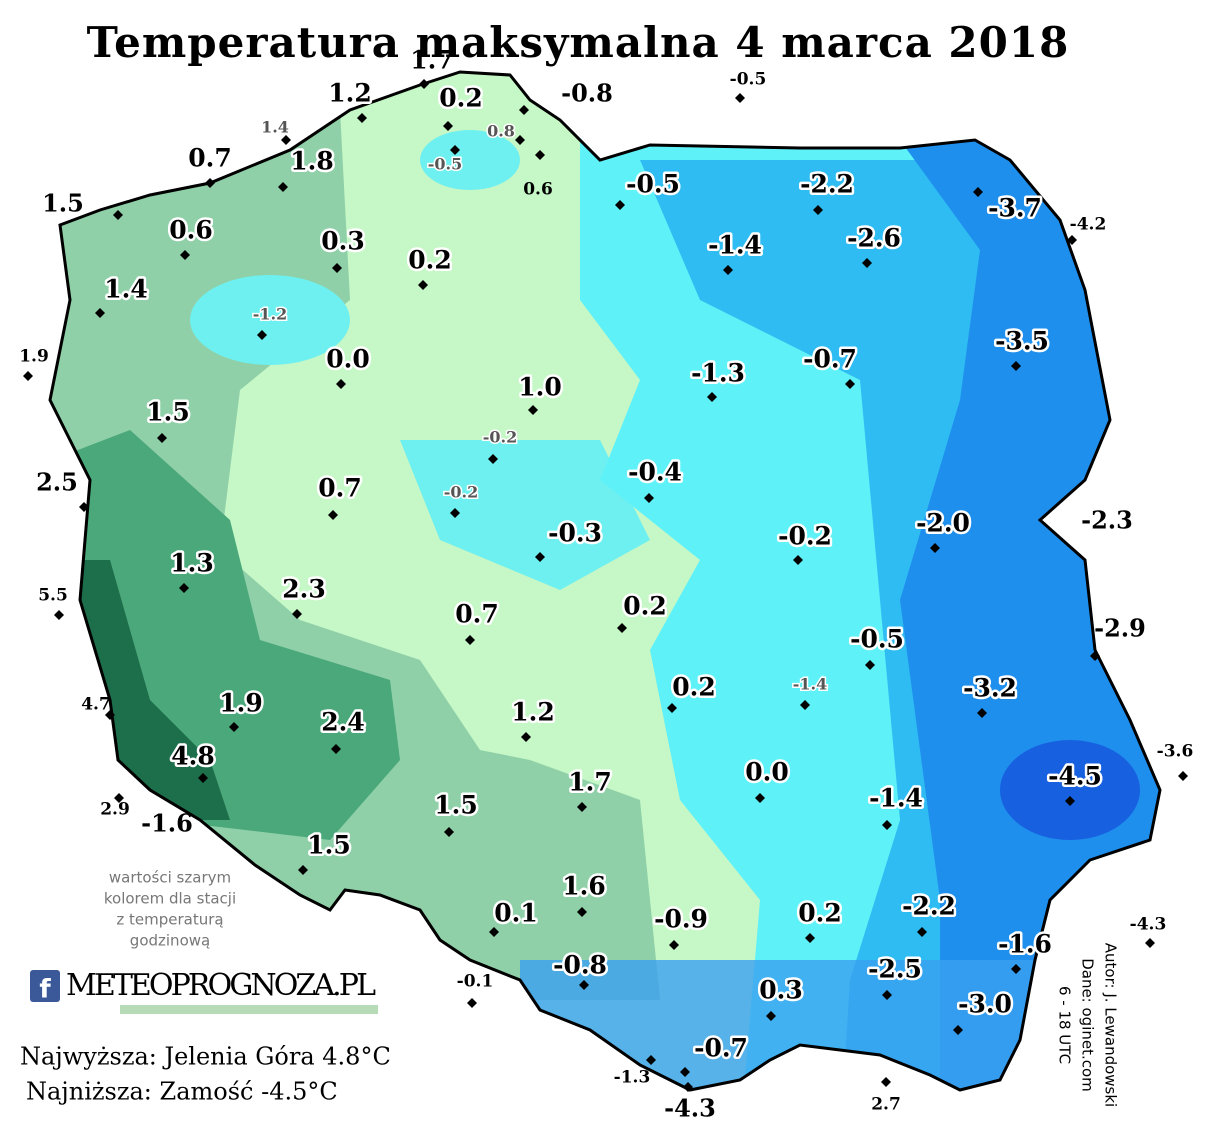 The image size is (1208, 1136). Describe the element at coordinates (1065, 1025) in the screenshot. I see `credit-line: 6 - 18 UTC` at that location.